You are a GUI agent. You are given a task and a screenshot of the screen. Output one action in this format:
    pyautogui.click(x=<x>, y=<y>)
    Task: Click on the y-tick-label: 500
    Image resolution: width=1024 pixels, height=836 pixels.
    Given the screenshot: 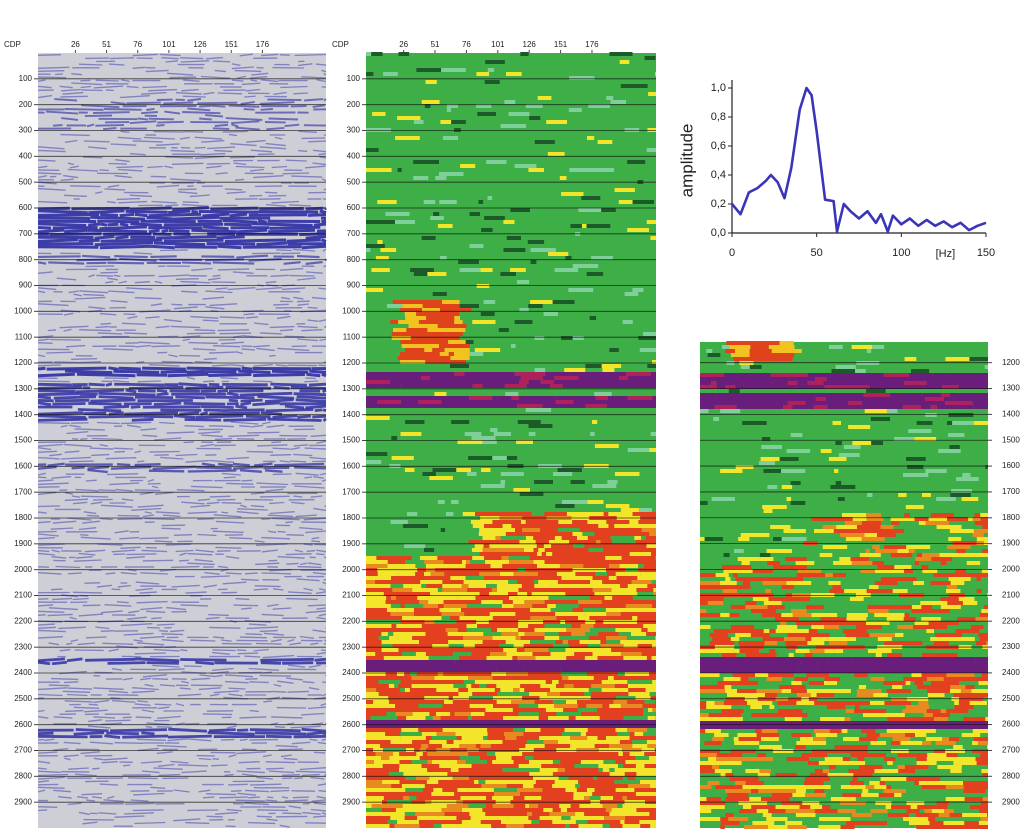 What is the action you would take?
    pyautogui.click(x=26, y=181)
    